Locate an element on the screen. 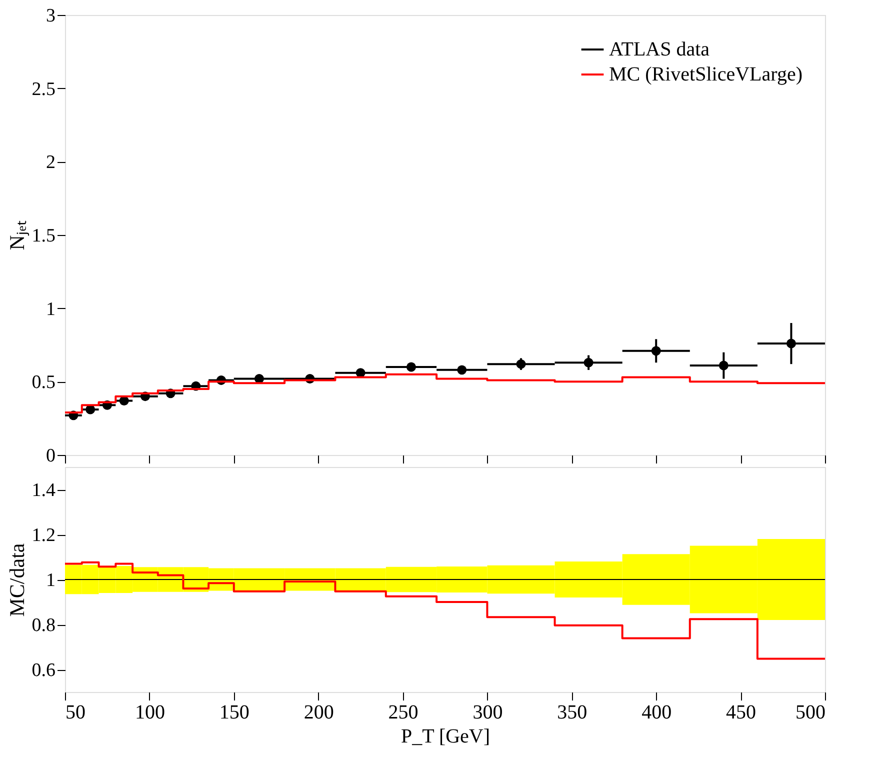 This screenshot has width=893, height=770. x-tick-label: 450 is located at coordinates (741, 713).